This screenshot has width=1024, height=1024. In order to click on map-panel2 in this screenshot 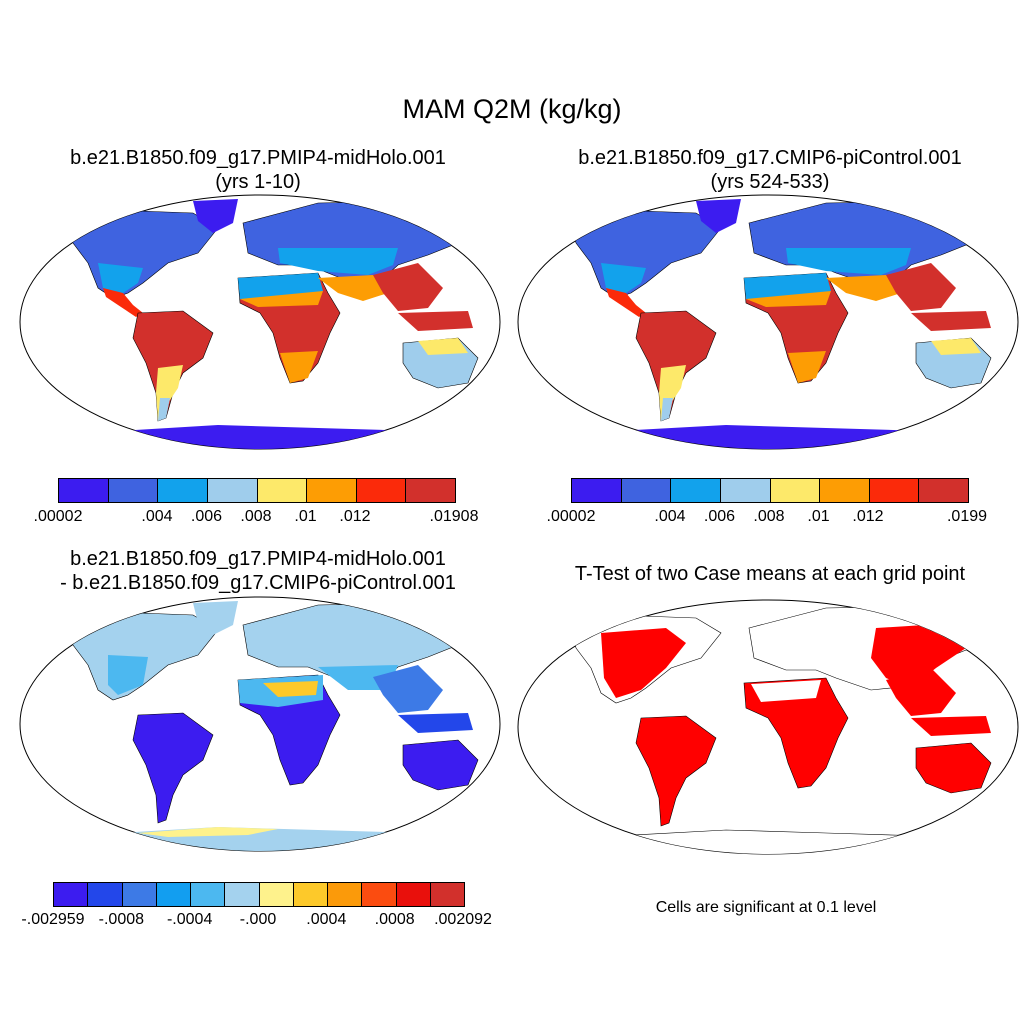, I will do `click(768, 322)`.